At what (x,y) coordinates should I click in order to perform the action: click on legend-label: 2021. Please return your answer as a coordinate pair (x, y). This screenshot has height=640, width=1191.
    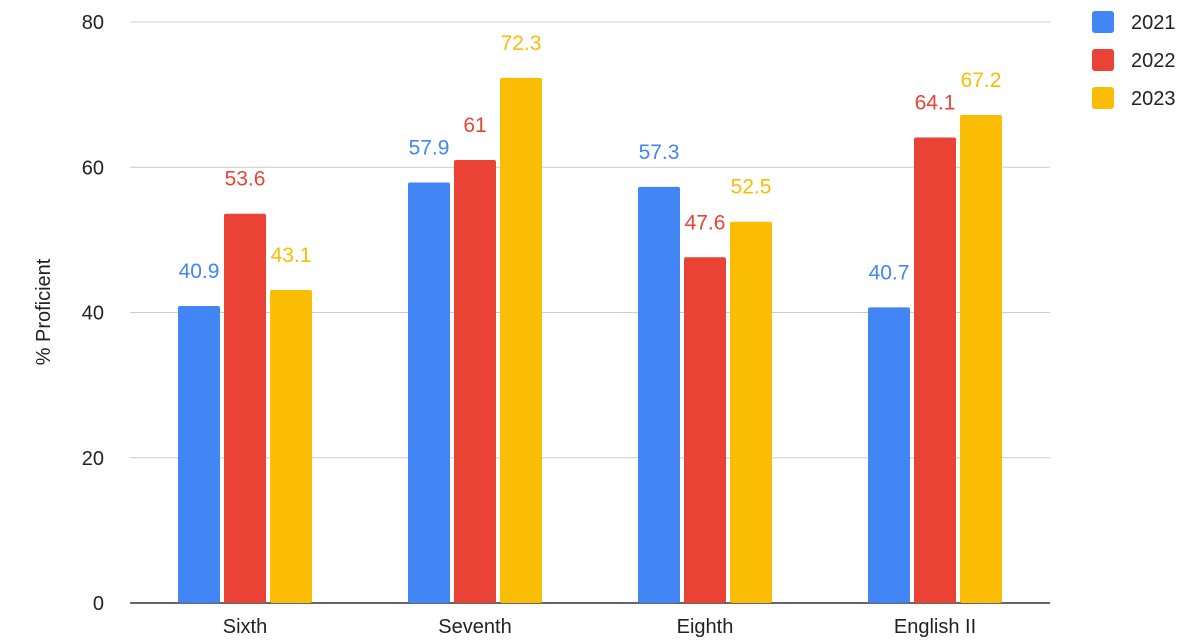
    Looking at the image, I should click on (1153, 23).